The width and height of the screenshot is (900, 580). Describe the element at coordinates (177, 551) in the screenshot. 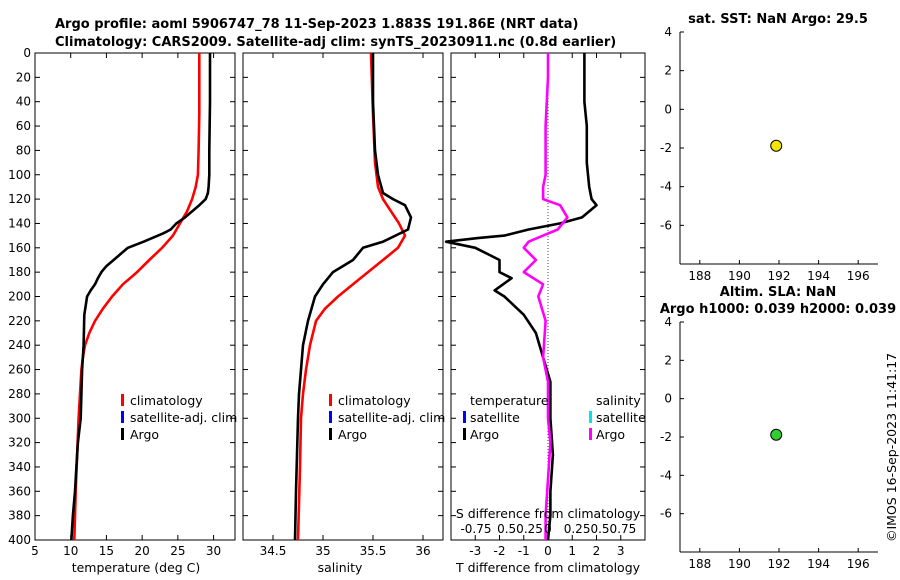

I see `temperature-xtick-label: 25` at that location.